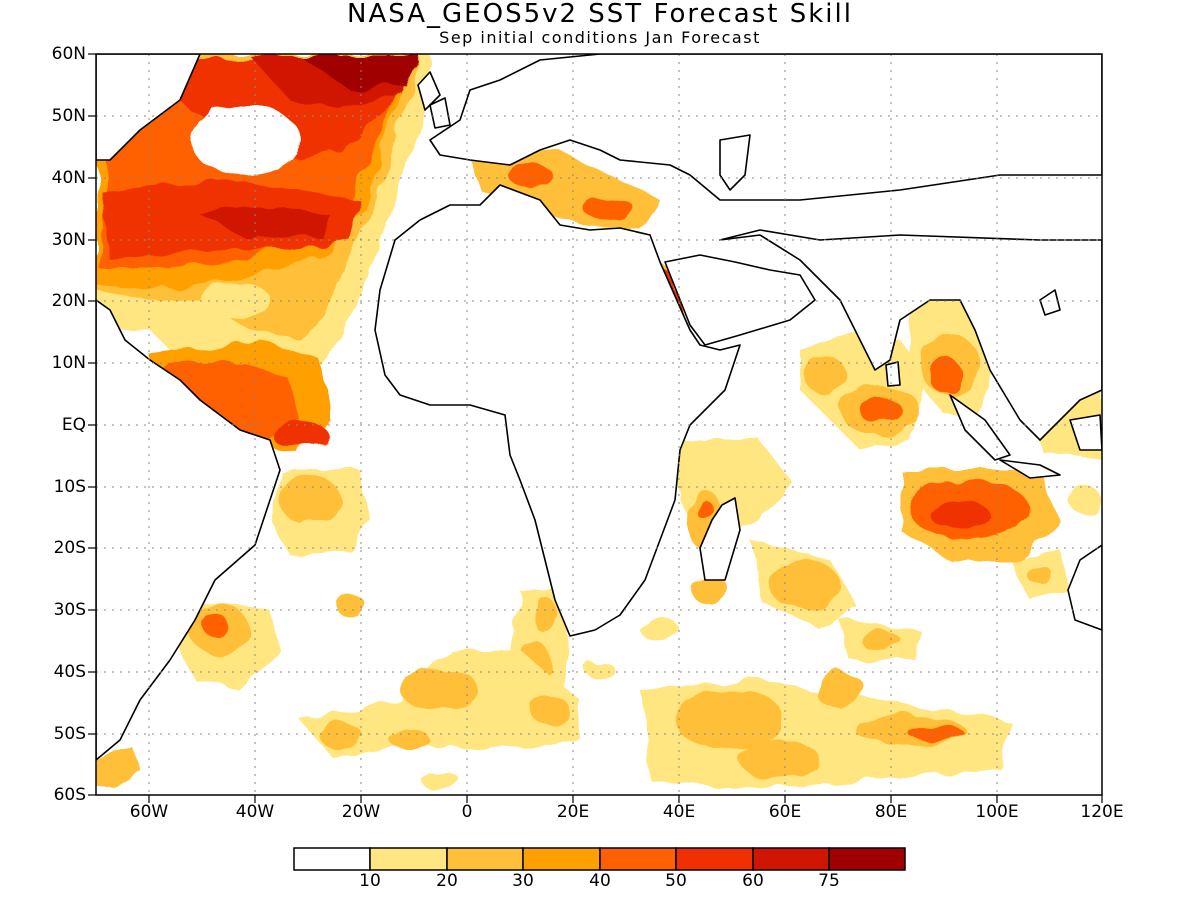 The image size is (1200, 900). What do you see at coordinates (69, 610) in the screenshot?
I see `lat-tick-label: 30S` at bounding box center [69, 610].